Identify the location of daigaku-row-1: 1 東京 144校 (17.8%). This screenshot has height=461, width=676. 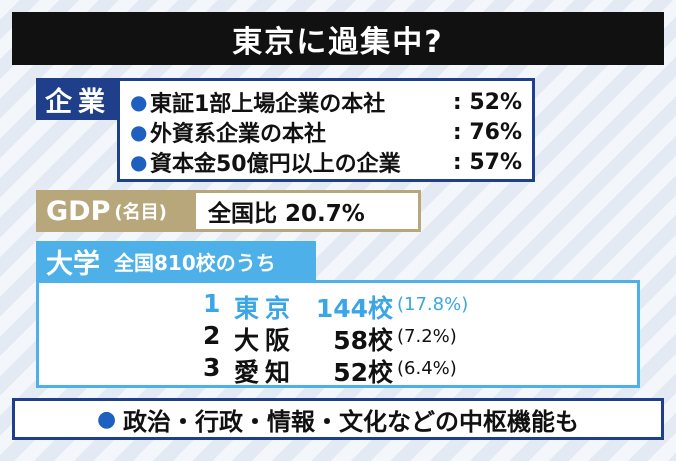
(338, 306).